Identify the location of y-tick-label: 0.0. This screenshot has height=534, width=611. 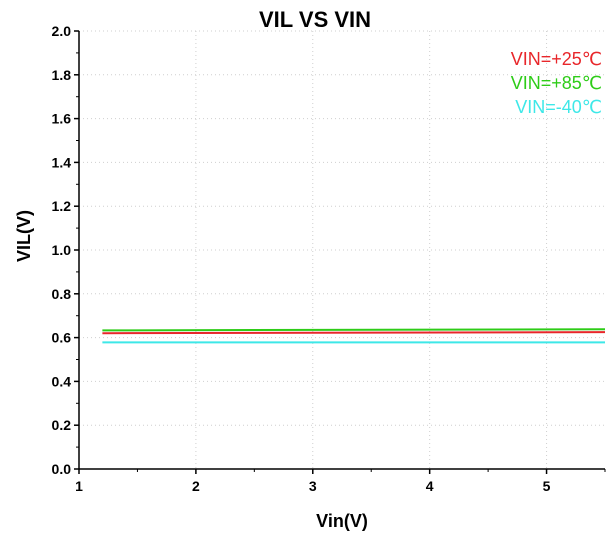
(62, 469).